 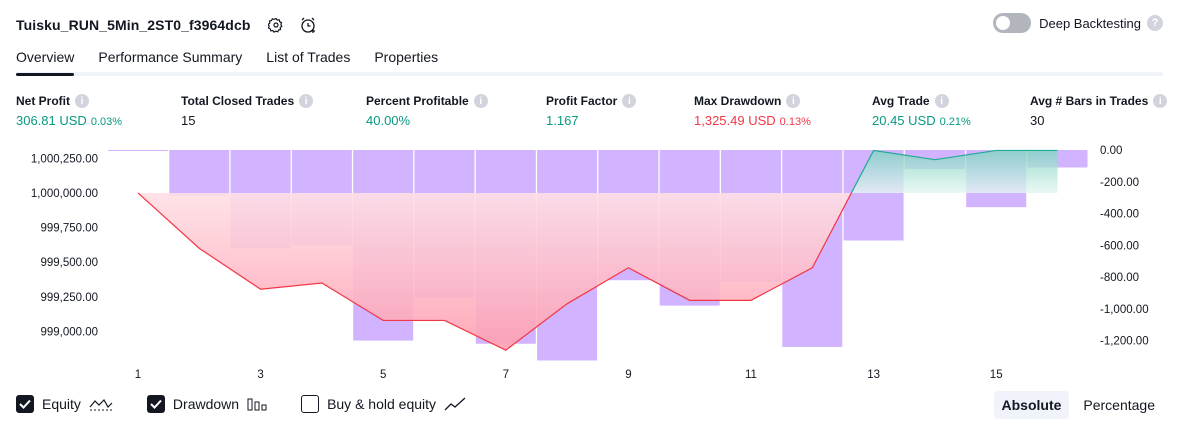 I want to click on metric-value: 30, so click(x=1037, y=120).